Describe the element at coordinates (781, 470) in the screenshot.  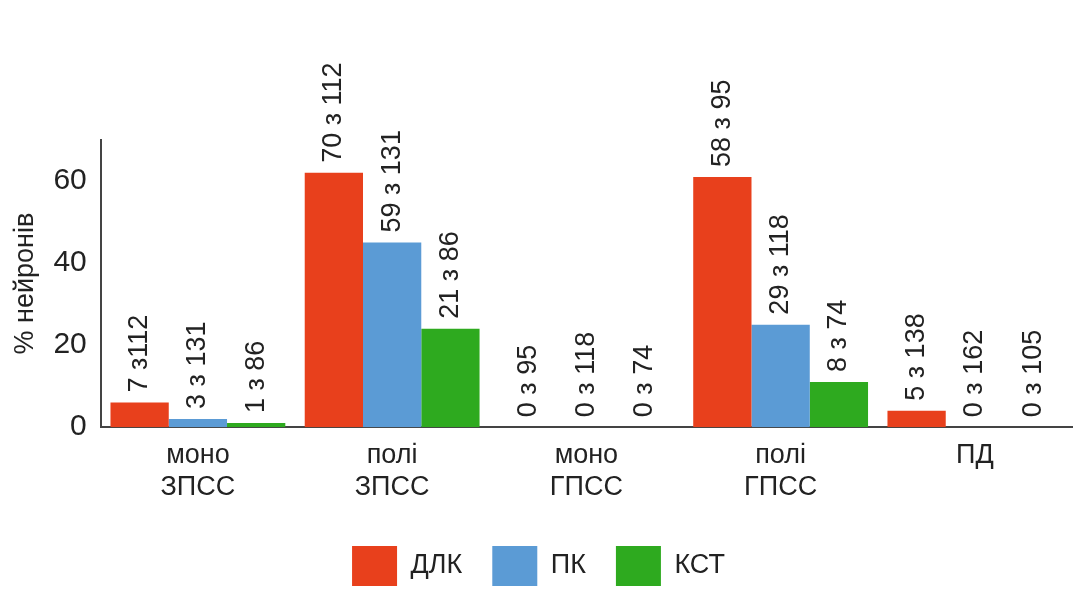
I see `x-tick-label: полі ГПСС` at that location.